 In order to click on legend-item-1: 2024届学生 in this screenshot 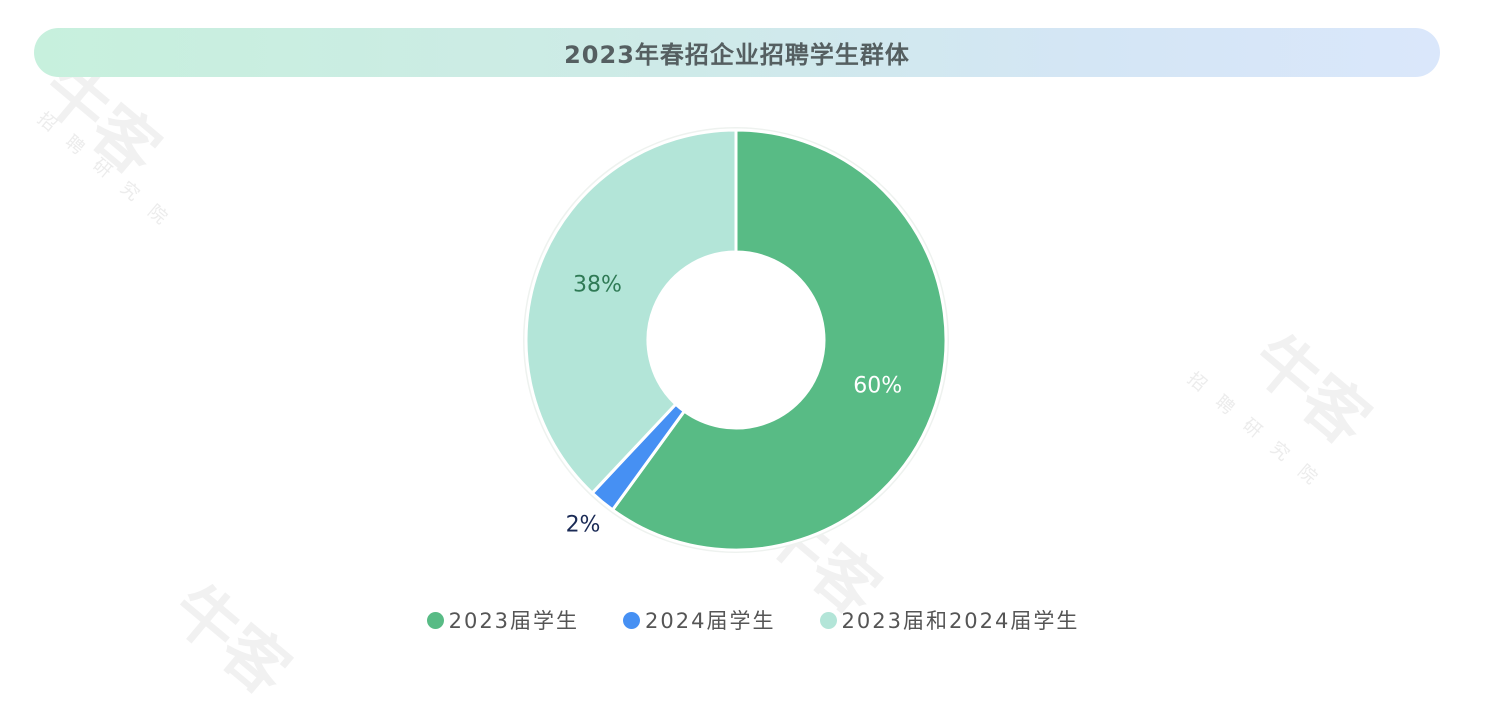, I will do `click(699, 620)`.